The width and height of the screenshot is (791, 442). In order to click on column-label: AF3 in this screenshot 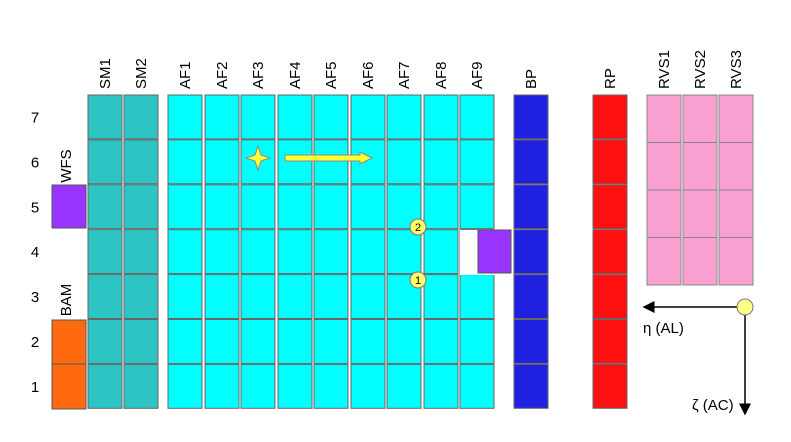, I will do `click(258, 75)`.